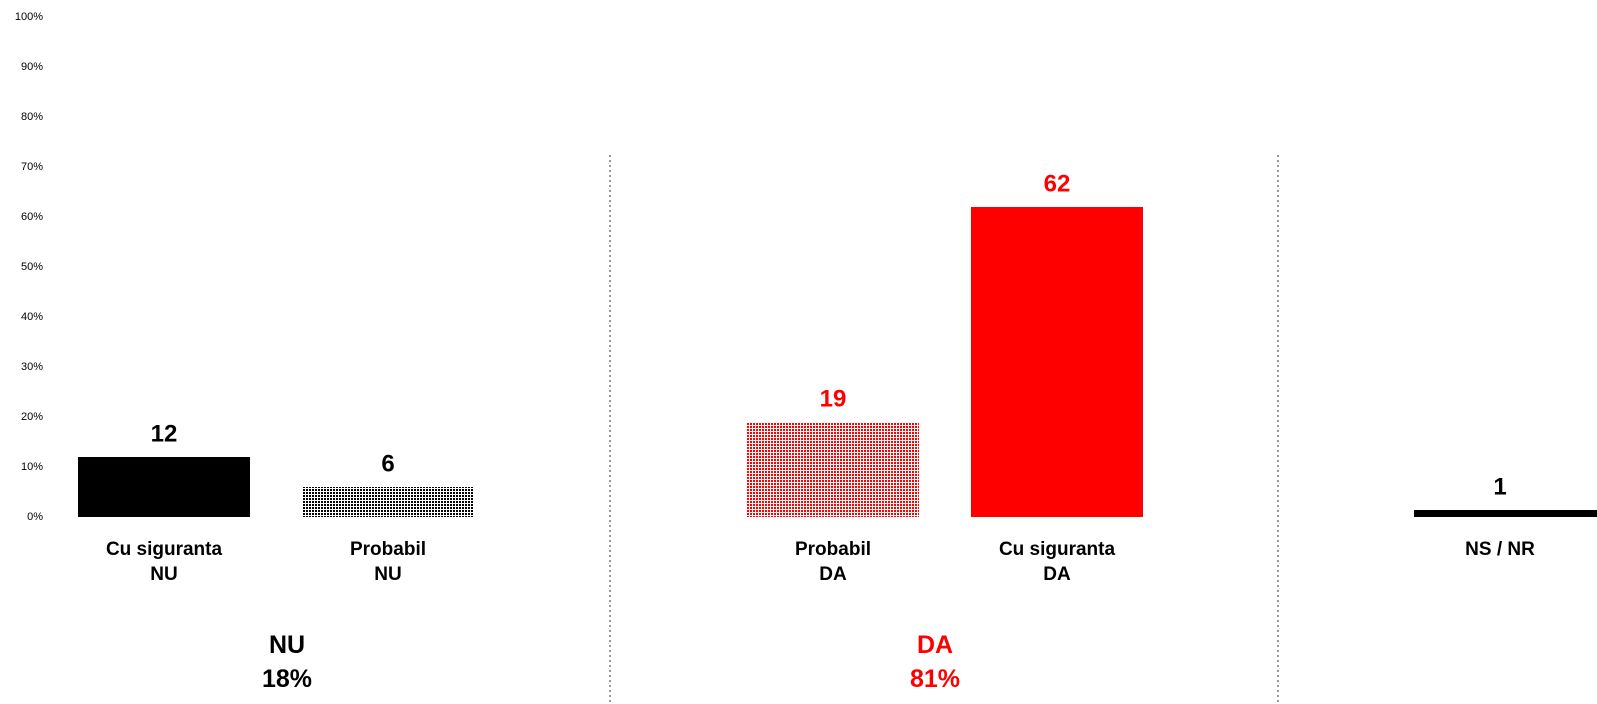 The height and width of the screenshot is (704, 1597). What do you see at coordinates (287, 679) in the screenshot?
I see `group-total: 18%` at bounding box center [287, 679].